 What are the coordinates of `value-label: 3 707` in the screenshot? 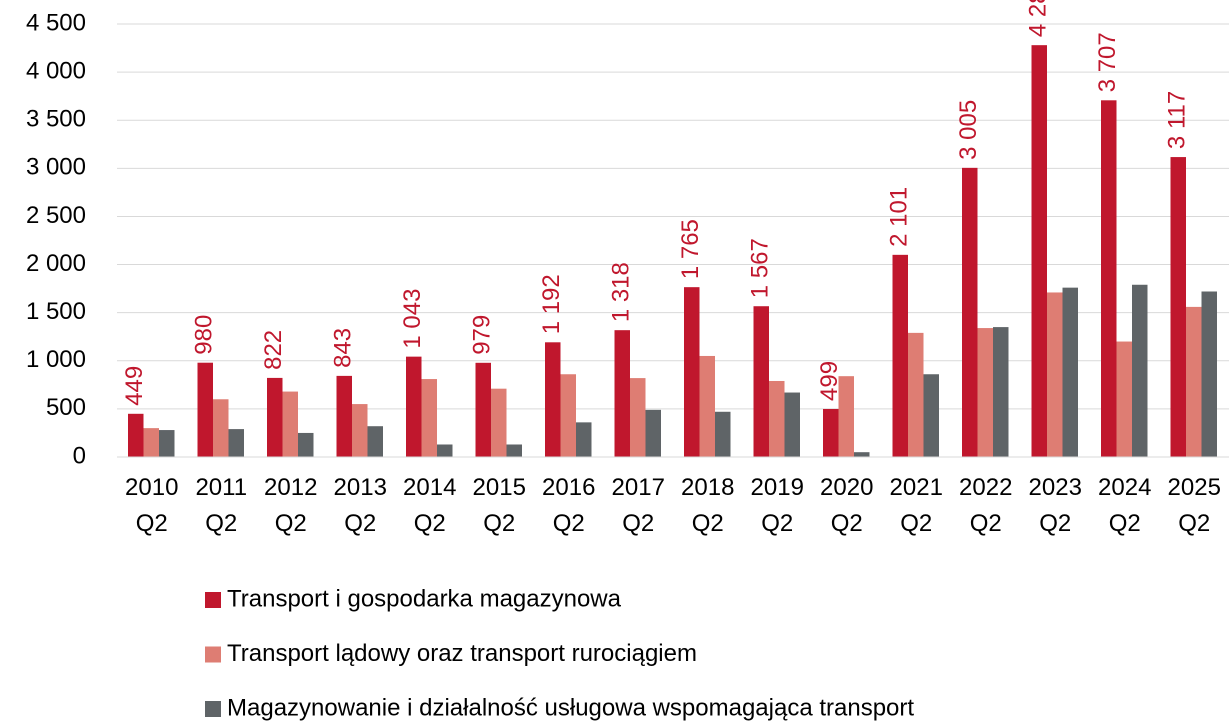 It's located at (1107, 62).